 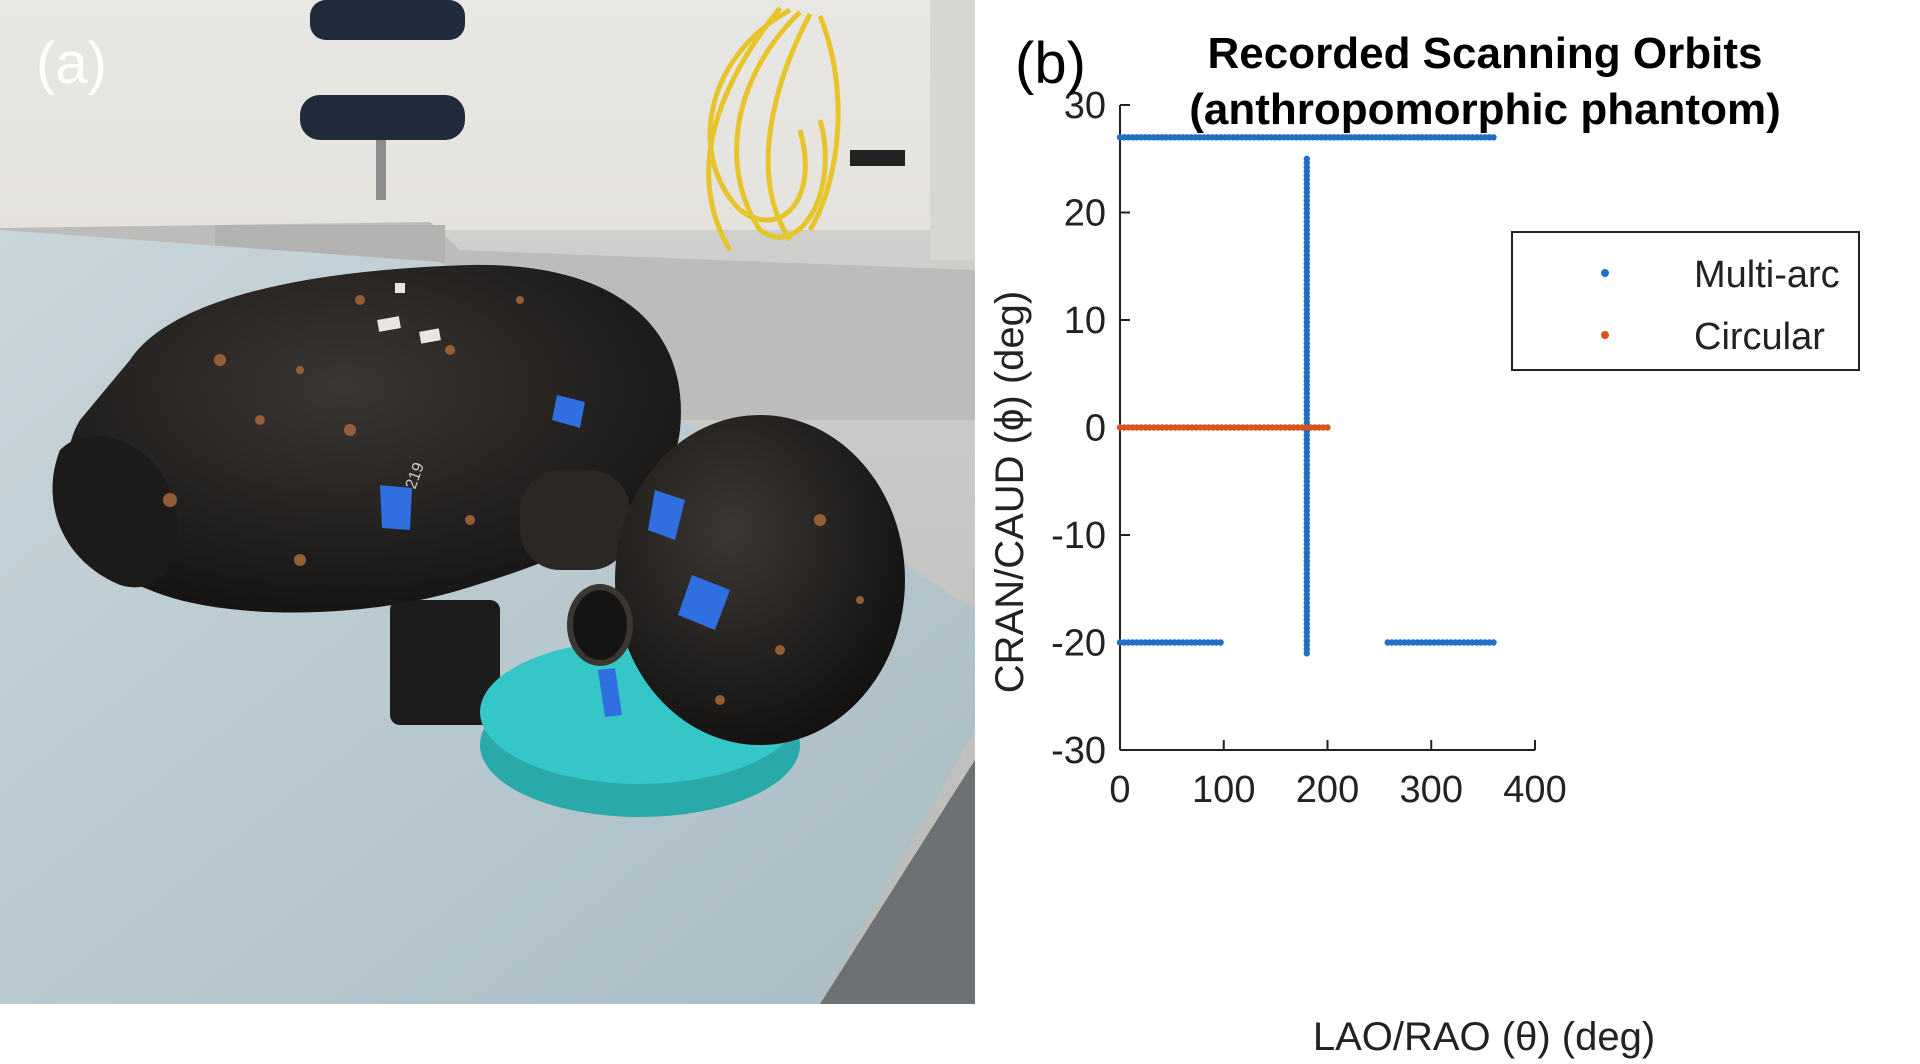 What do you see at coordinates (1759, 337) in the screenshot?
I see `legend-label-circular: Circular` at bounding box center [1759, 337].